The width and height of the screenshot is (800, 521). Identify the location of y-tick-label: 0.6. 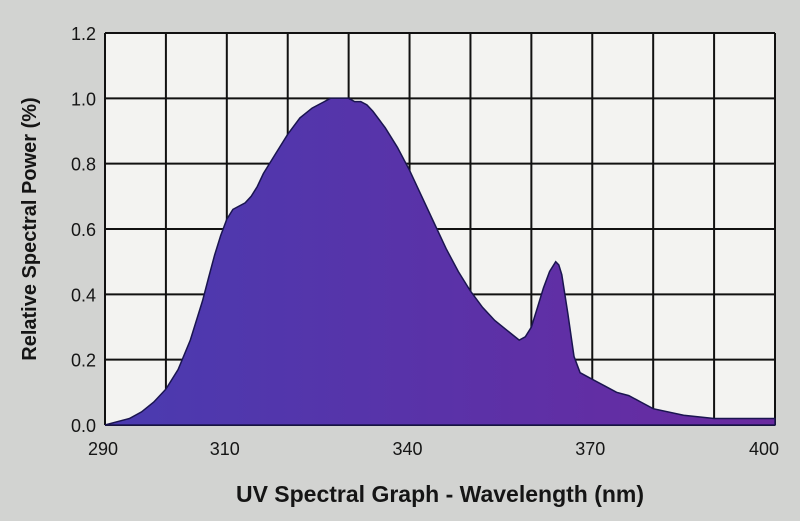
(83, 230).